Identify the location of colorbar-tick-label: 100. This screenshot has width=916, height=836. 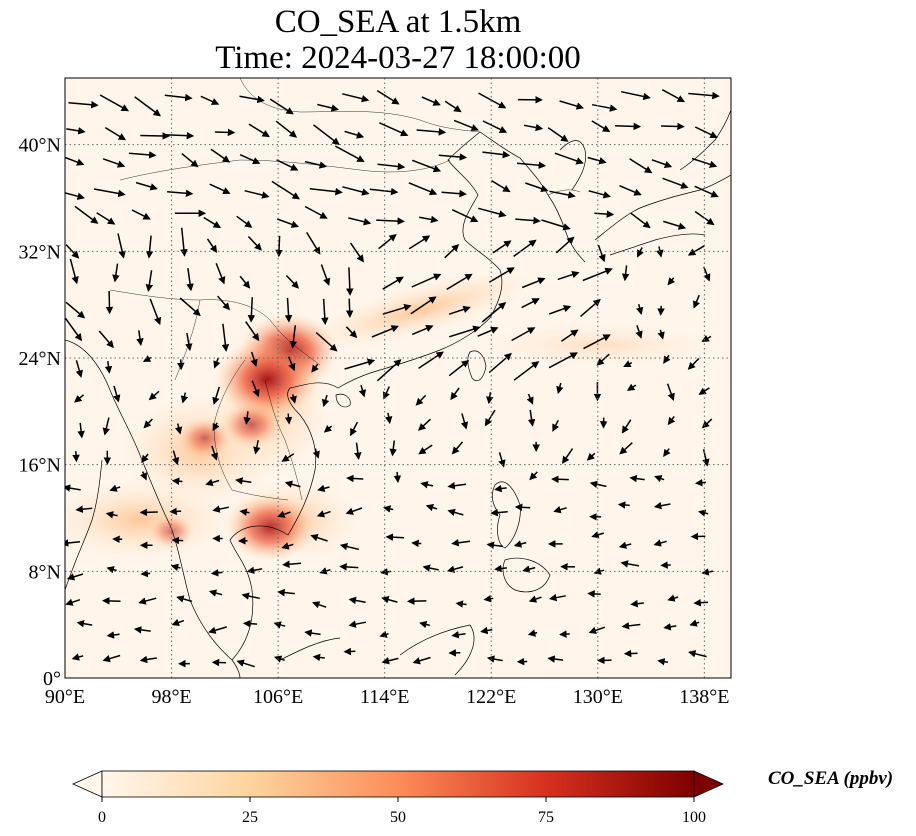
(694, 817).